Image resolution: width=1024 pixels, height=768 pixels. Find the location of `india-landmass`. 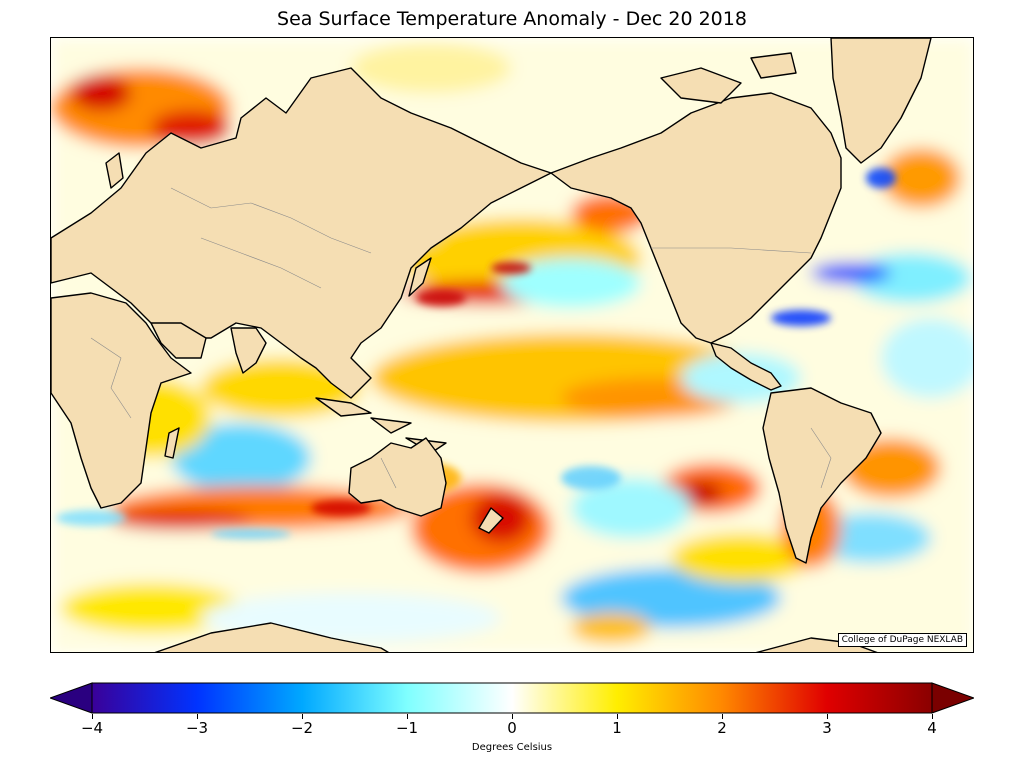

india-landmass is located at coordinates (248, 350).